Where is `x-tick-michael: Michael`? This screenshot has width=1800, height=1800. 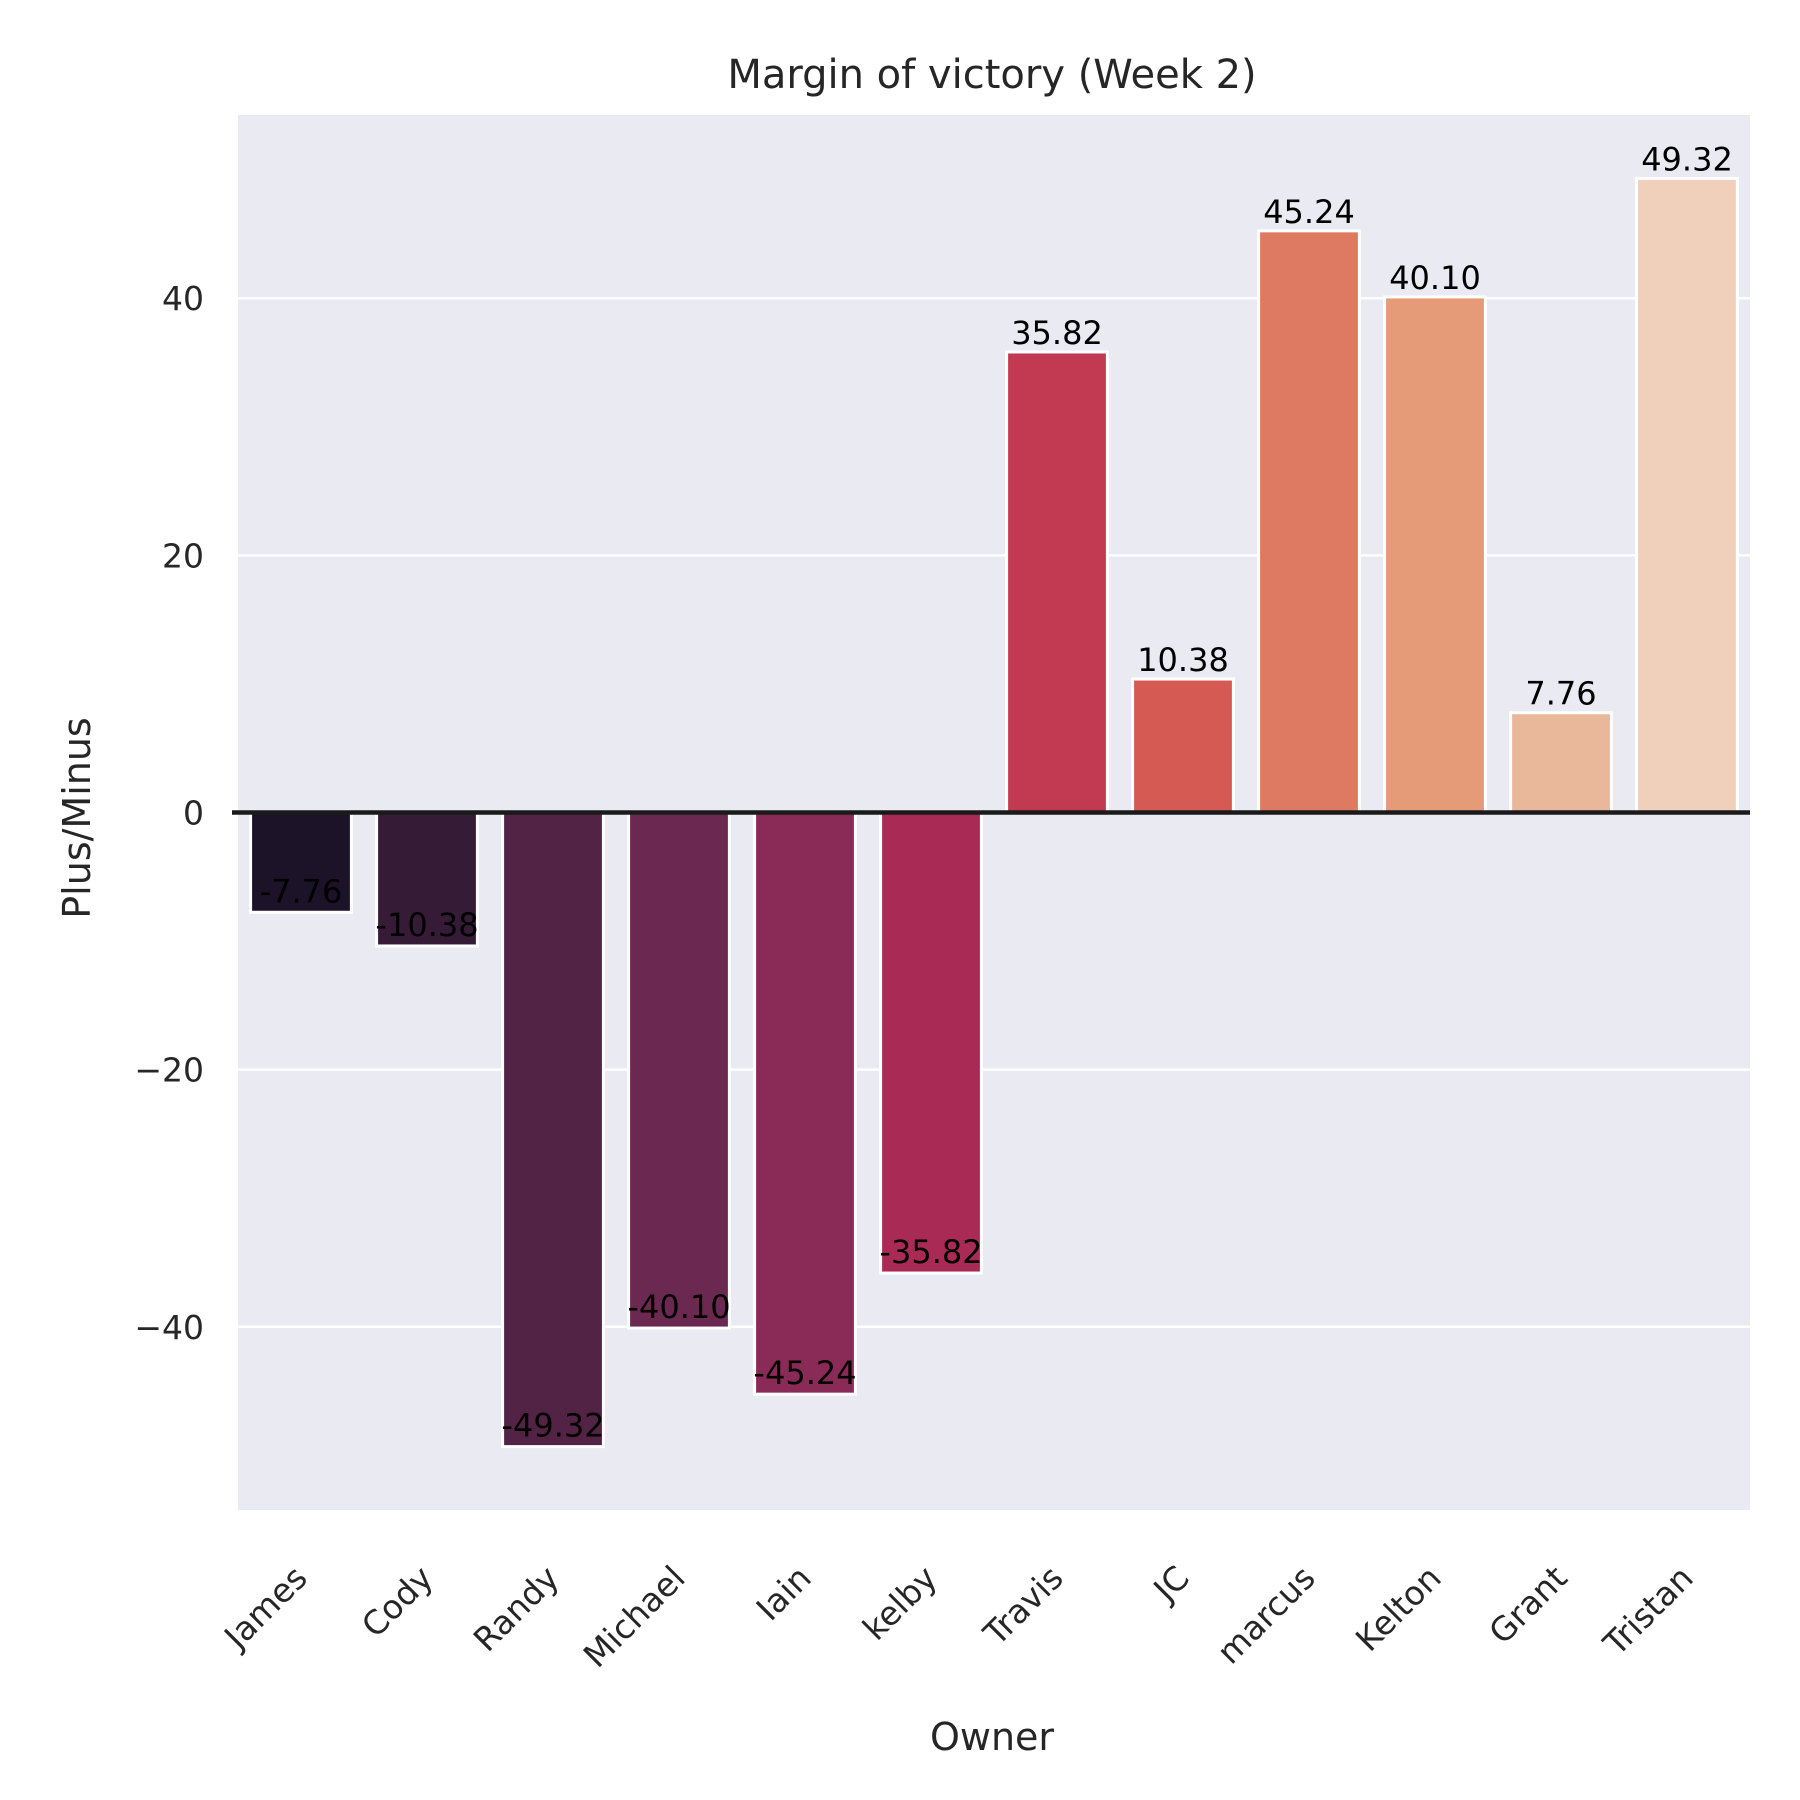 x-tick-michael: Michael is located at coordinates (634, 1616).